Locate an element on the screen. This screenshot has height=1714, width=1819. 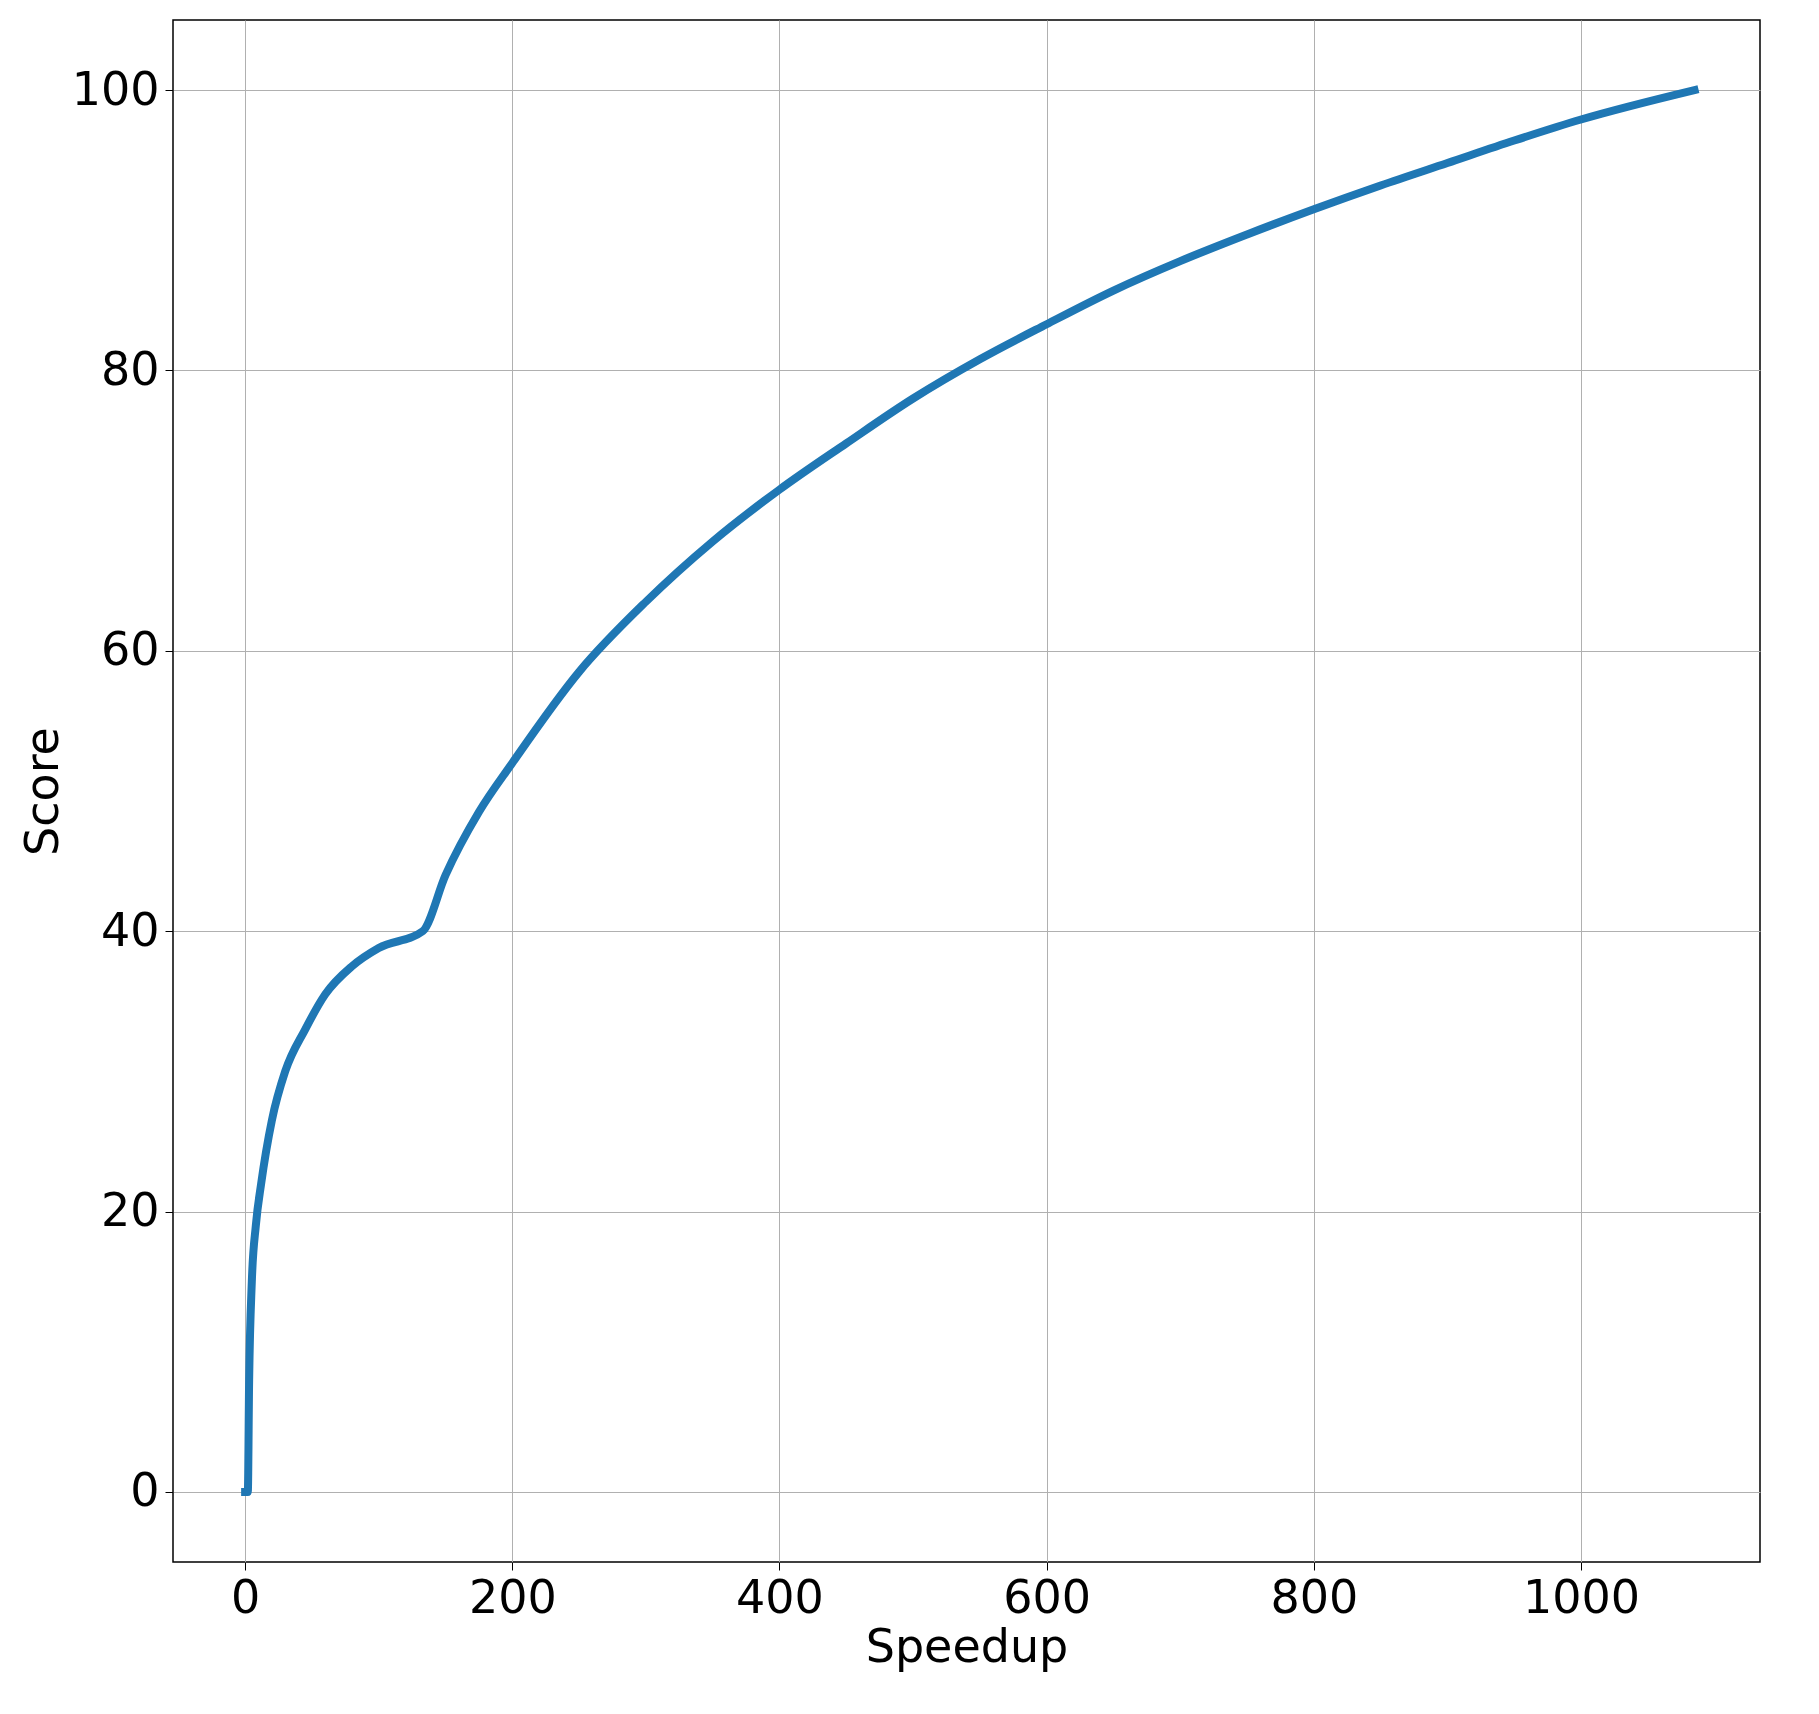
y-axis-title: Score is located at coordinates (41, 791).